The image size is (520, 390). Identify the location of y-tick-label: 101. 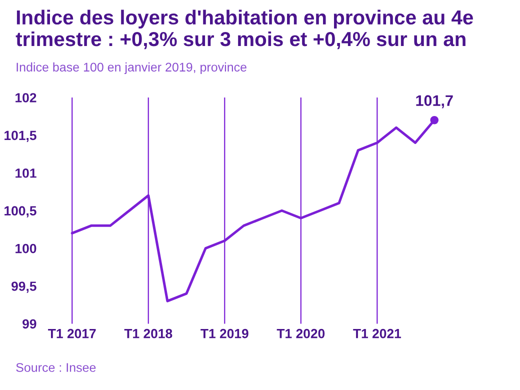
(26, 173).